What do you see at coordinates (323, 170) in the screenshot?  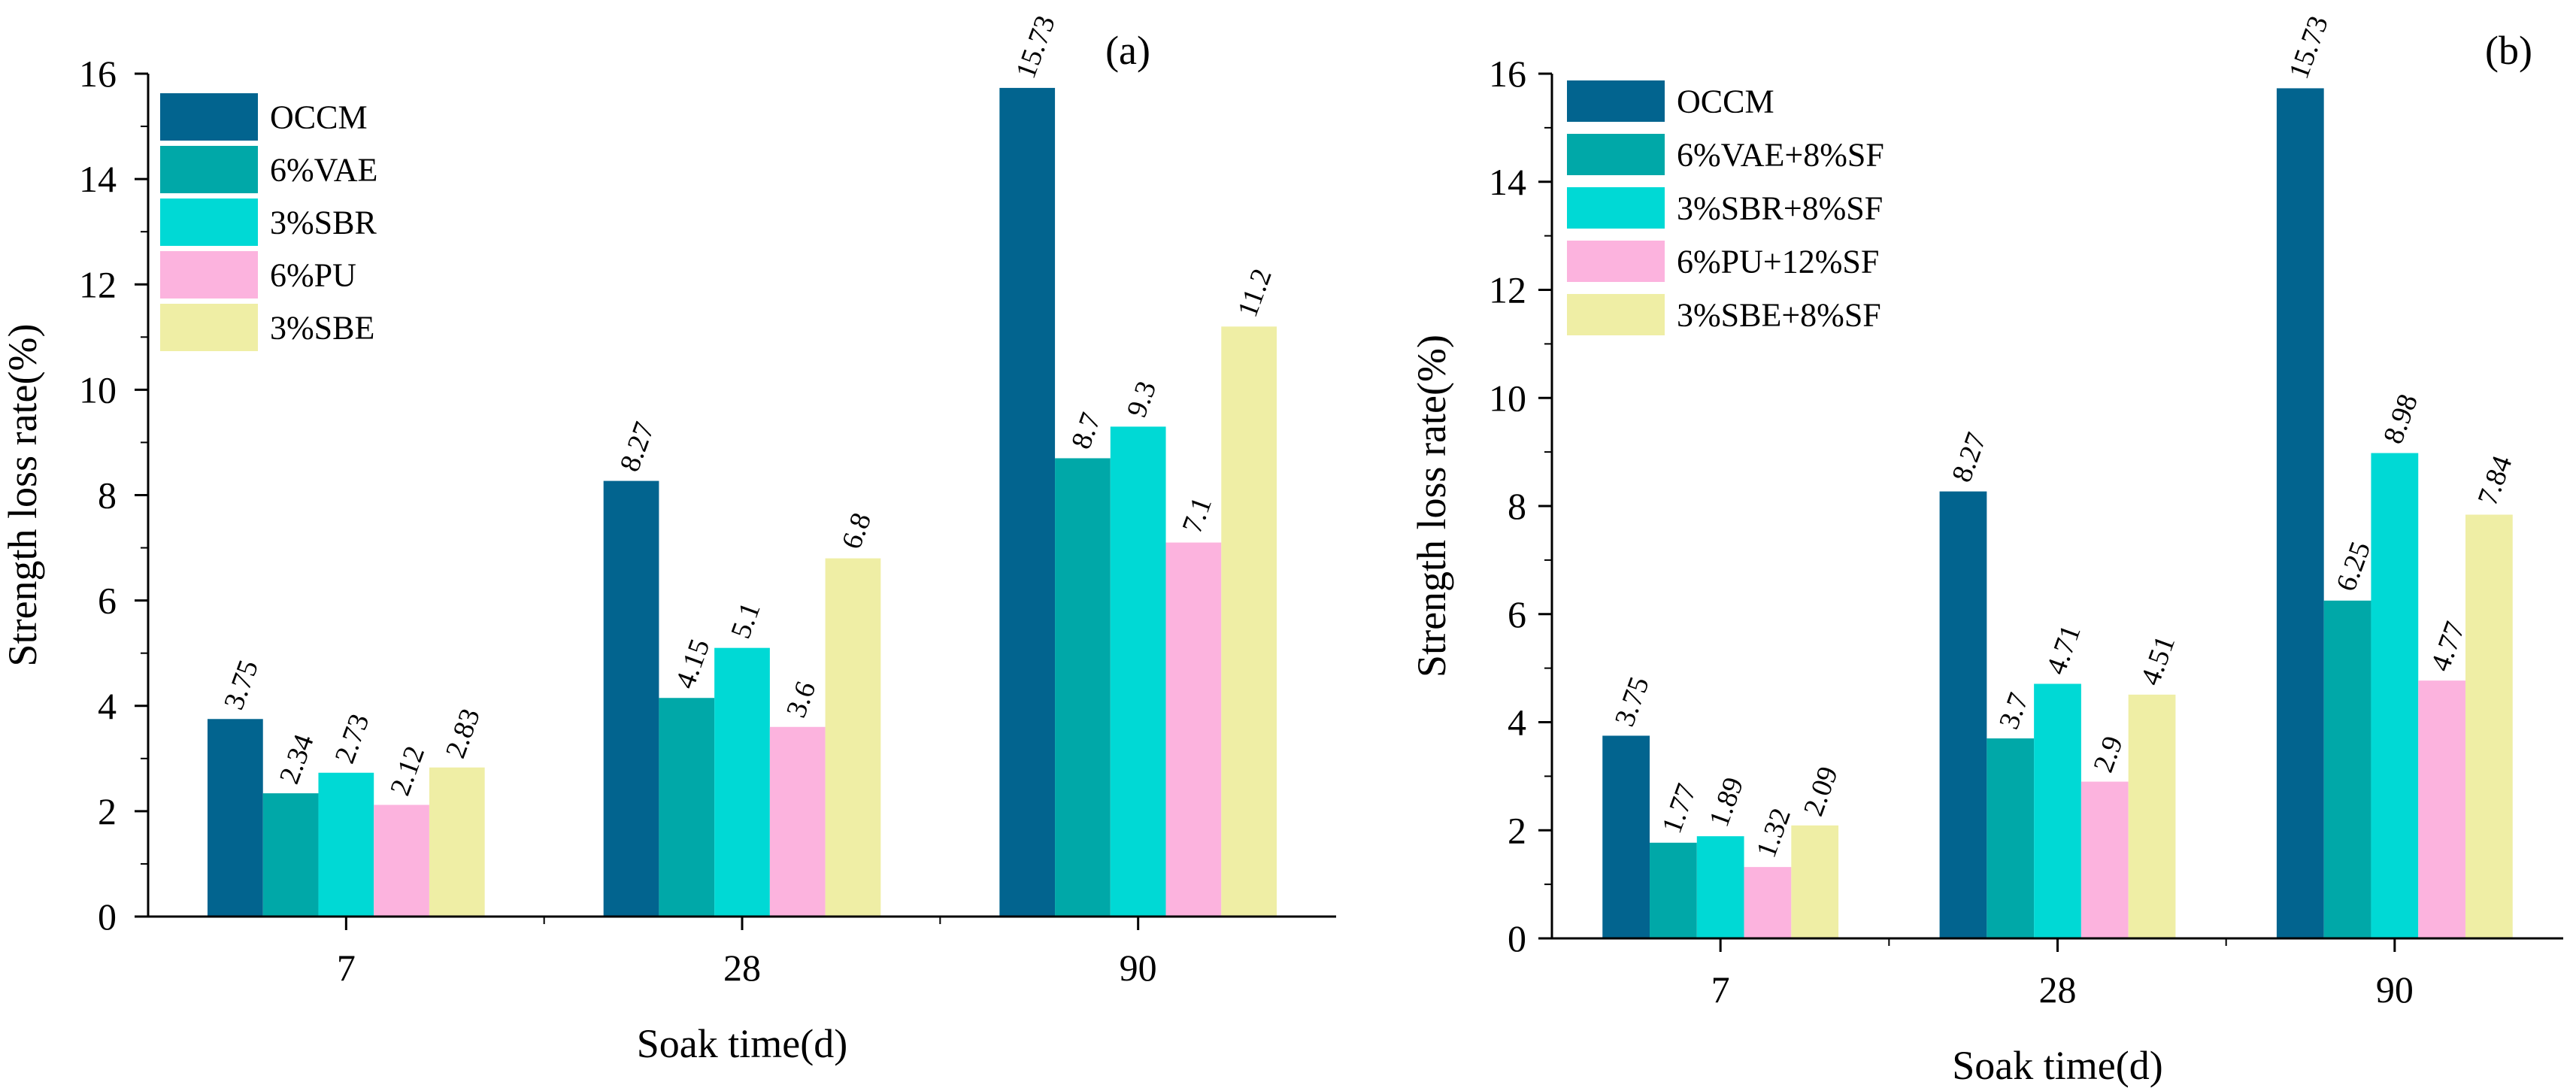 I see `legend-label: 6%VAE` at bounding box center [323, 170].